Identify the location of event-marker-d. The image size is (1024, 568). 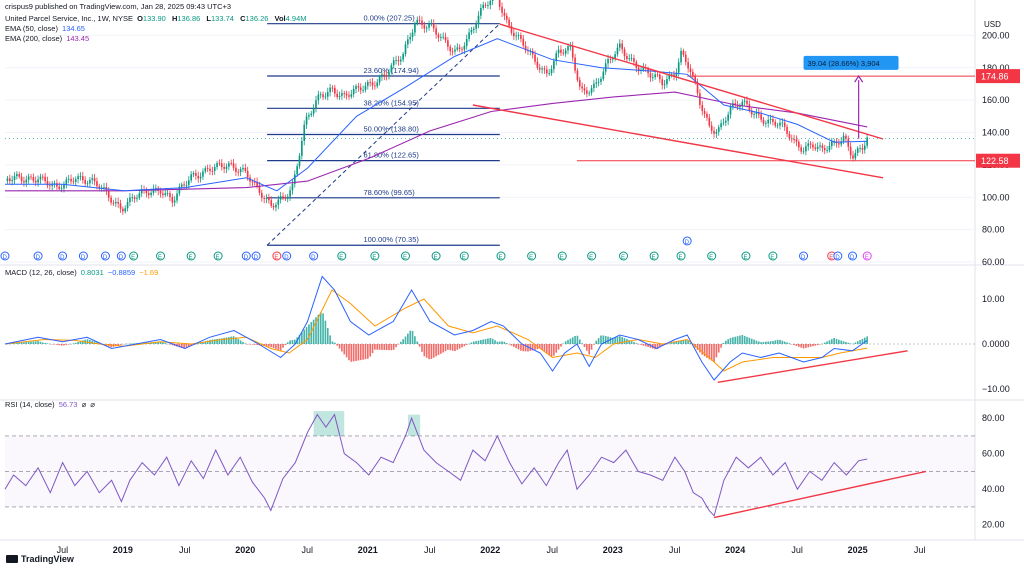
(63, 256).